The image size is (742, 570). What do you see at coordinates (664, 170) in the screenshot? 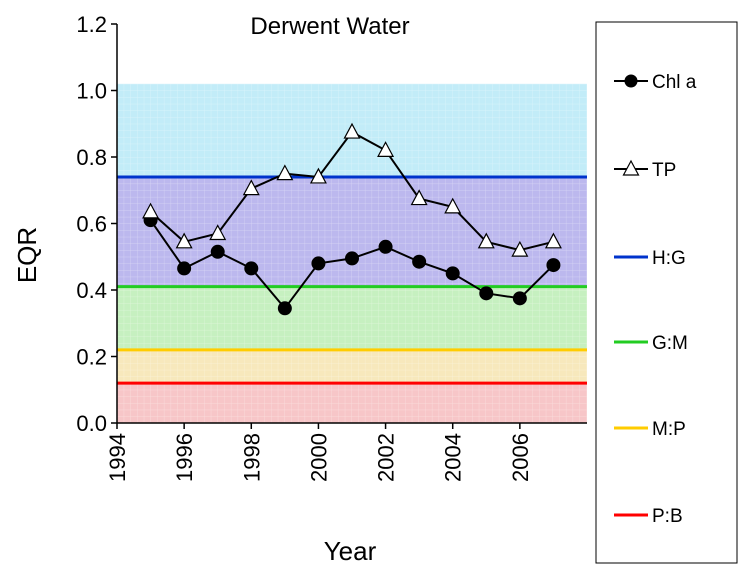
I see `legend-label: TP` at bounding box center [664, 170].